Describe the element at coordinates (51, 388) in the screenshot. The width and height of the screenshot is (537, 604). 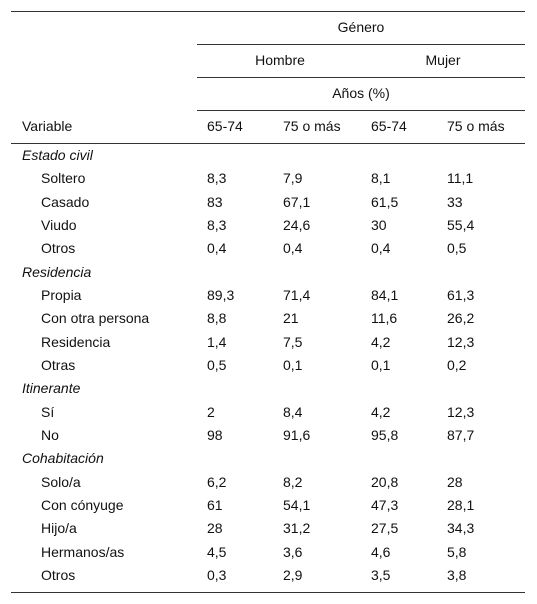
I see `section-label: Itinerante` at that location.